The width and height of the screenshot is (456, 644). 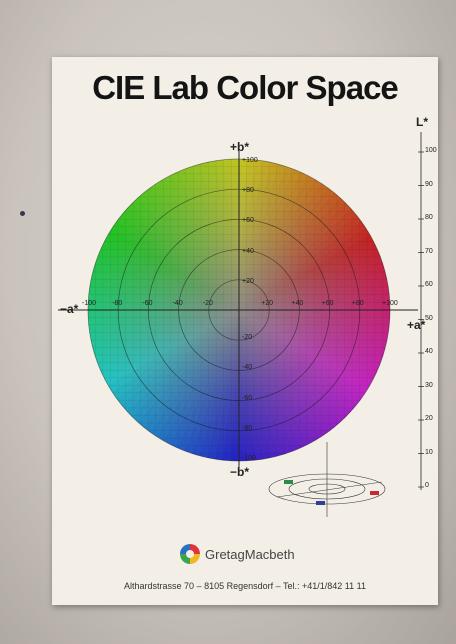 I want to click on b-tick-label: +80, so click(x=248, y=191).